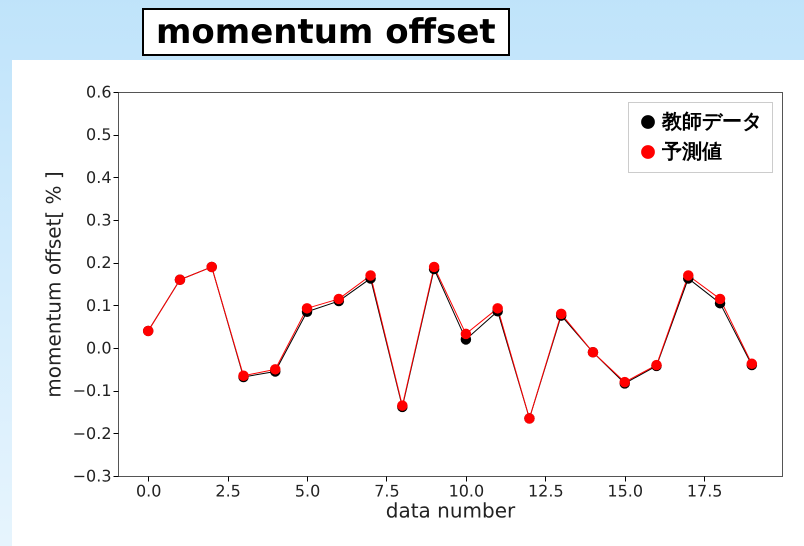 This screenshot has height=546, width=804. Describe the element at coordinates (704, 491) in the screenshot. I see `x-tick-label: 17.5` at that location.